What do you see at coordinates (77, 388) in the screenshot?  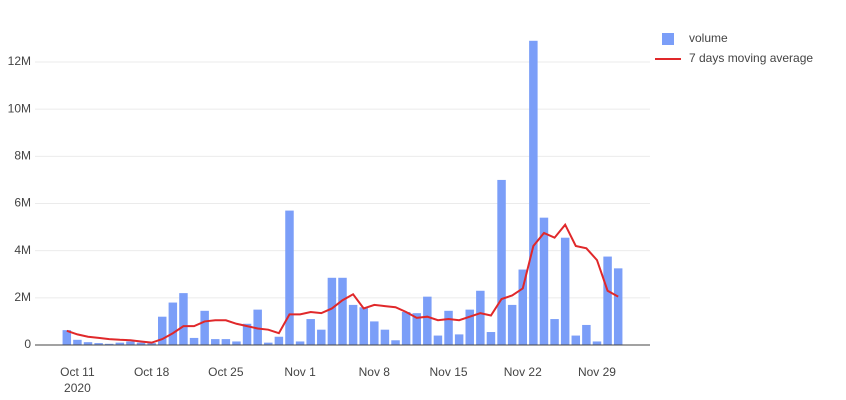 I see `x-year-label: 2020` at bounding box center [77, 388].